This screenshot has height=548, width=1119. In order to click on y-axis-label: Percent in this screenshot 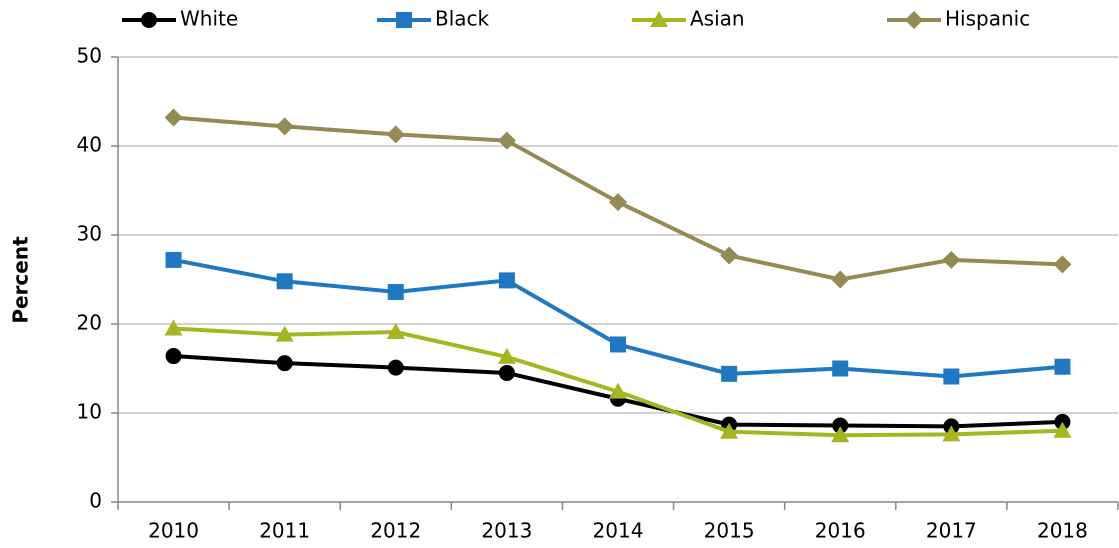, I will do `click(21, 280)`.